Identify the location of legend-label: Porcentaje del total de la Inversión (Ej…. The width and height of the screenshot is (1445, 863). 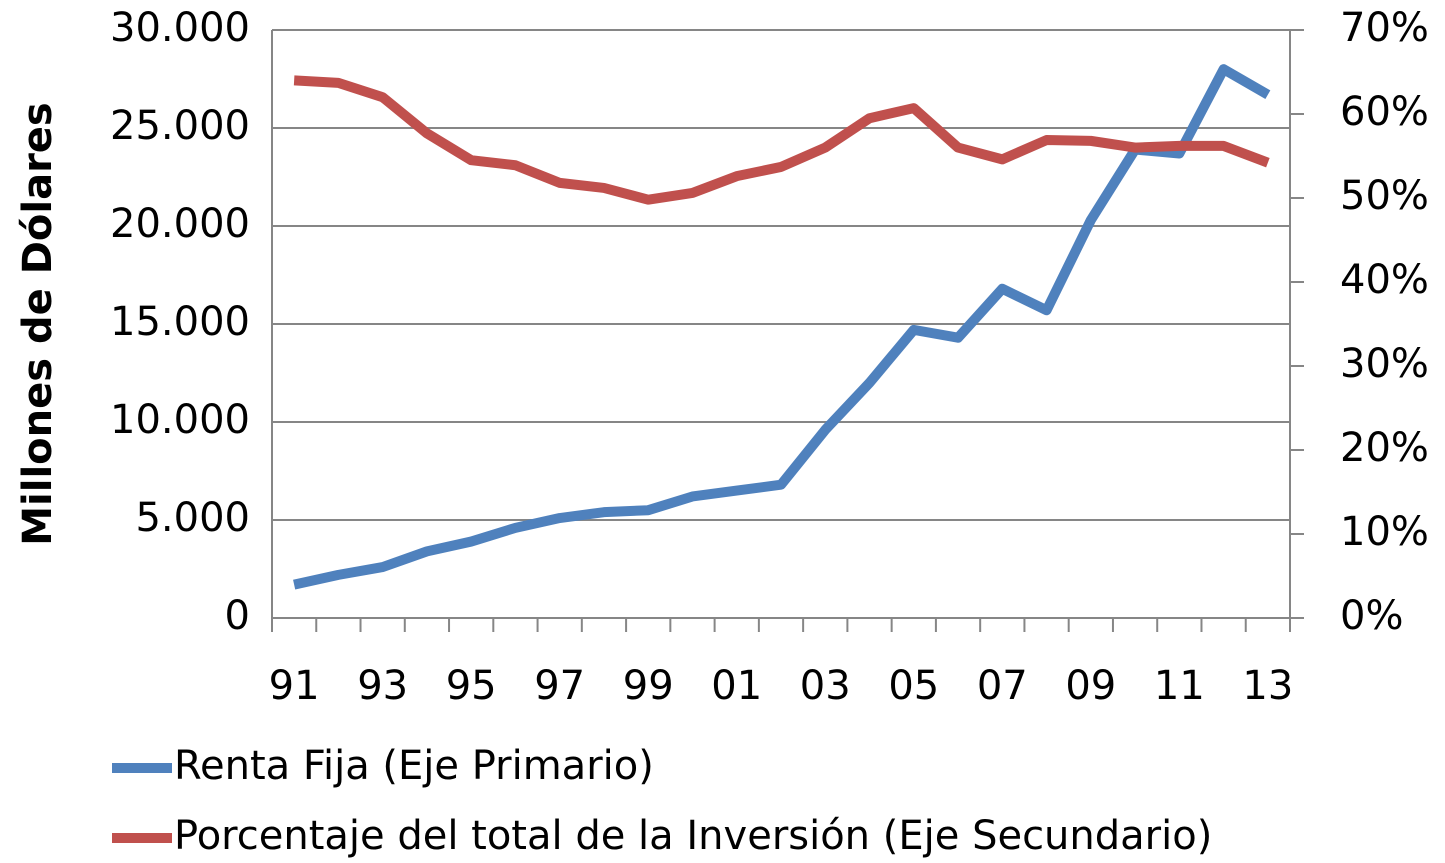
(693, 836).